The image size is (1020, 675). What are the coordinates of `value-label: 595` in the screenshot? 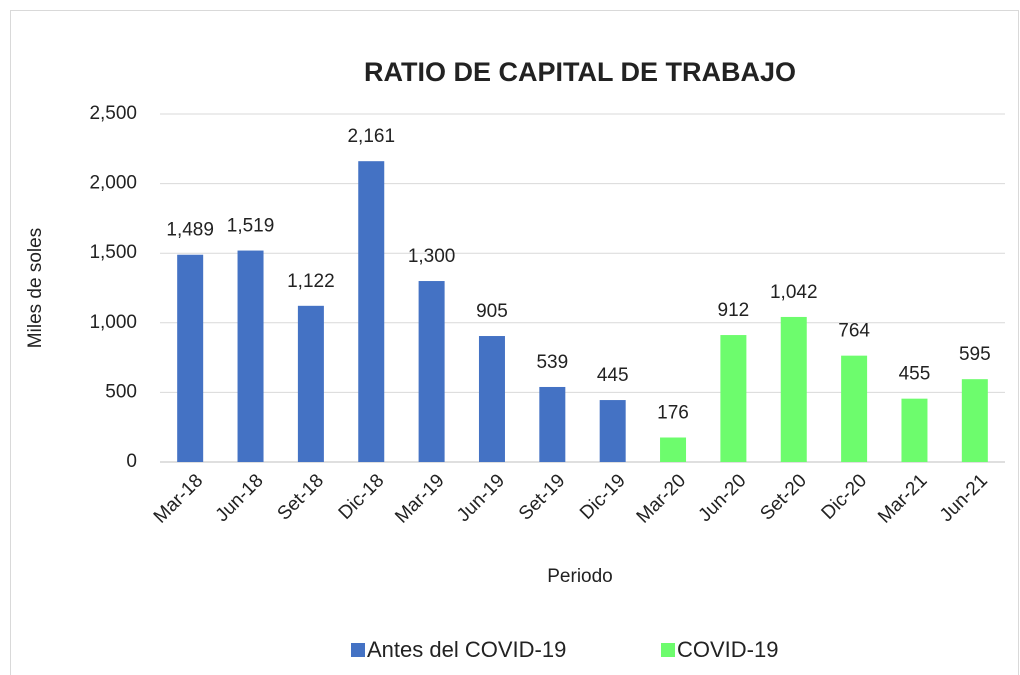 It's located at (975, 354).